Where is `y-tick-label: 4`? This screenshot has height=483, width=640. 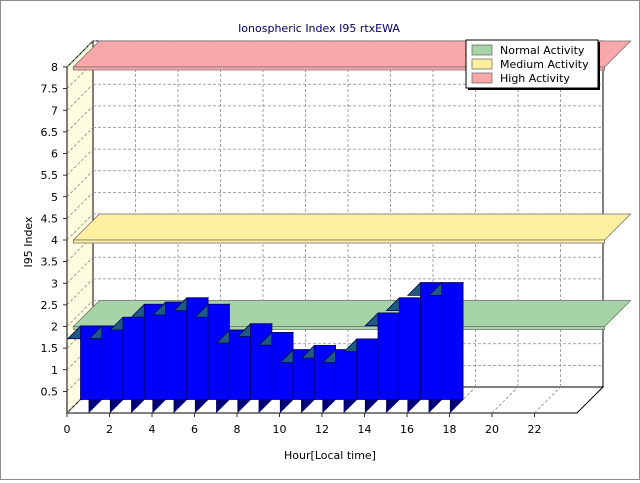
y-tick-label: 4 is located at coordinates (54, 240).